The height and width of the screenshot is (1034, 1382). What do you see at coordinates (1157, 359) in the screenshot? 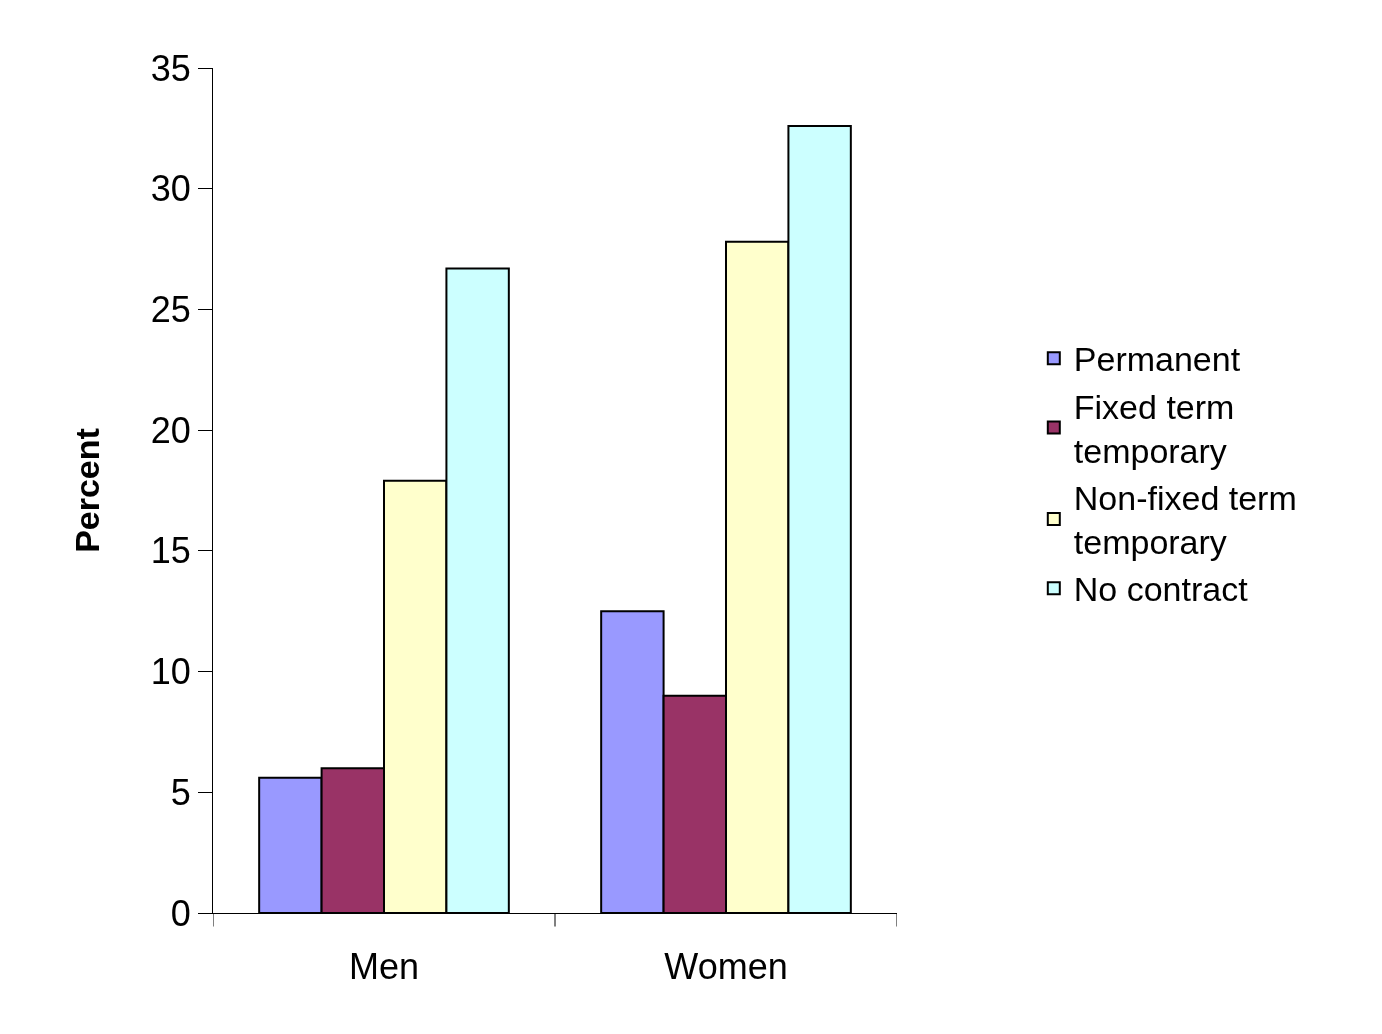
I see `legend-label: Permanent` at bounding box center [1157, 359].